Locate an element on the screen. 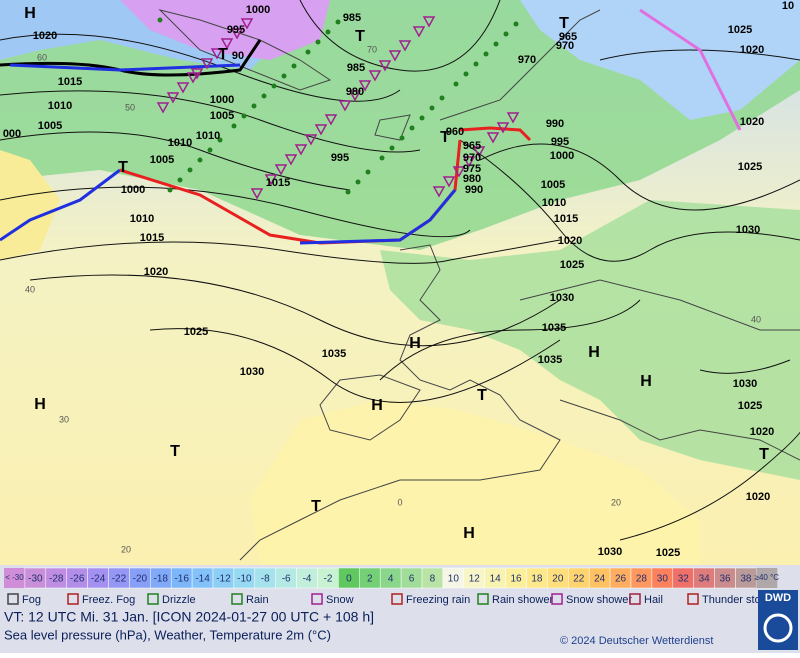  colorbar-label: 18 is located at coordinates (537, 579).